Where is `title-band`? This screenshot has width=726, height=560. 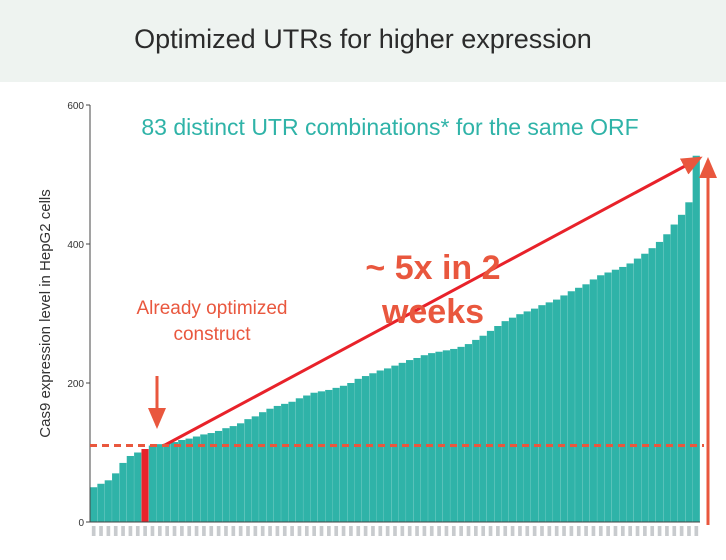
title-band is located at coordinates (363, 41).